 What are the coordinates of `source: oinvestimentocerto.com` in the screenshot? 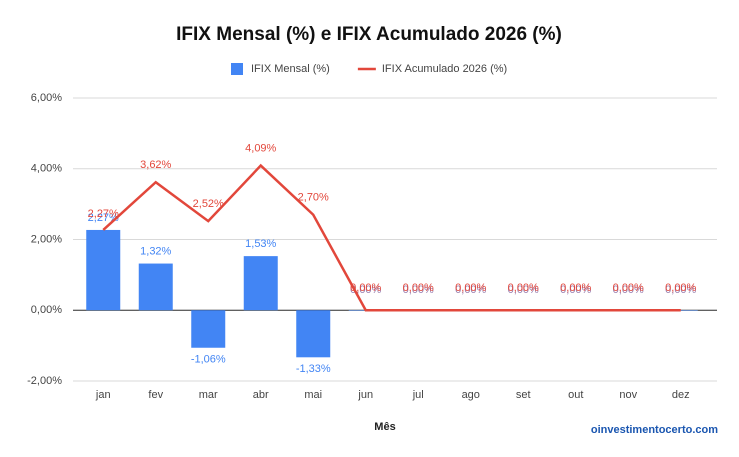 It's located at (654, 430).